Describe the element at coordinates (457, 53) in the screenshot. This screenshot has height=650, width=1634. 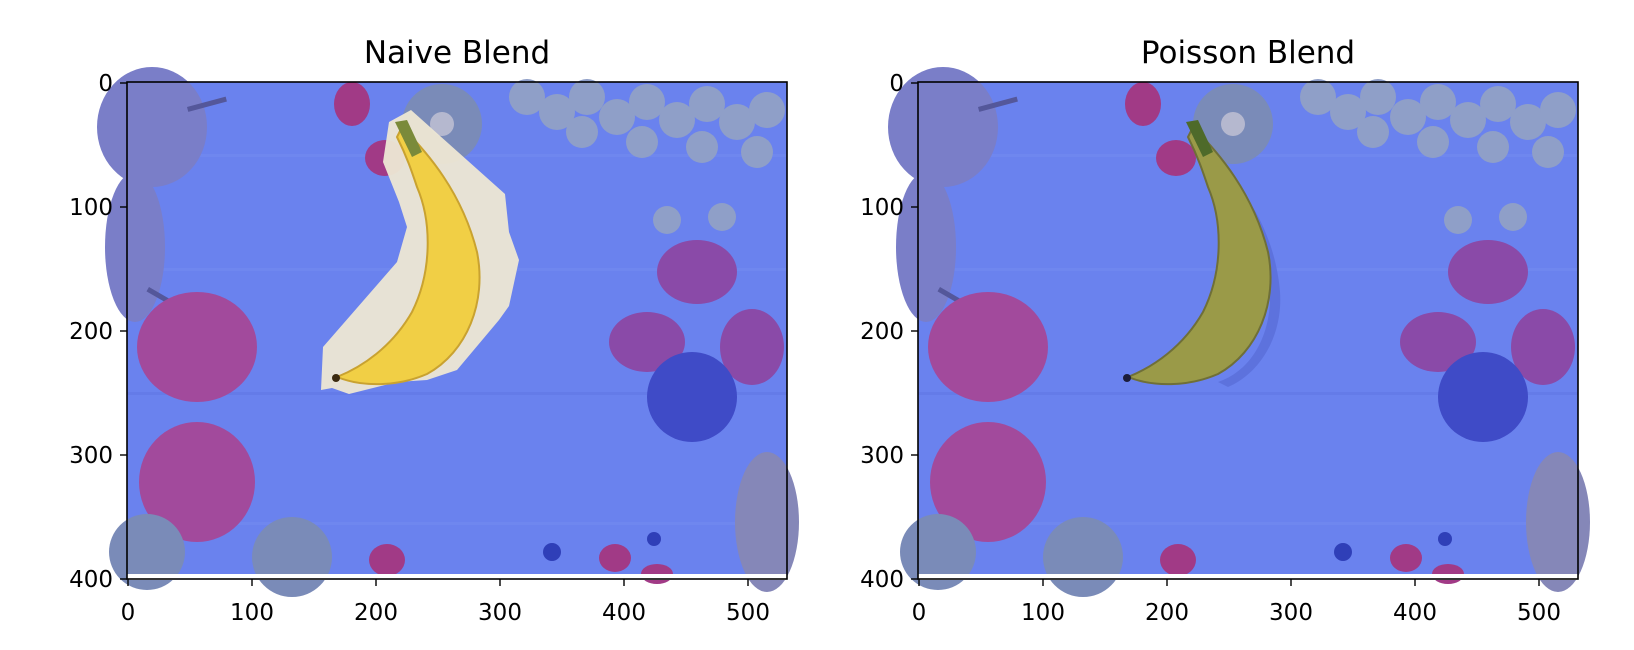
I see `panel-title: Naive Blend` at that location.